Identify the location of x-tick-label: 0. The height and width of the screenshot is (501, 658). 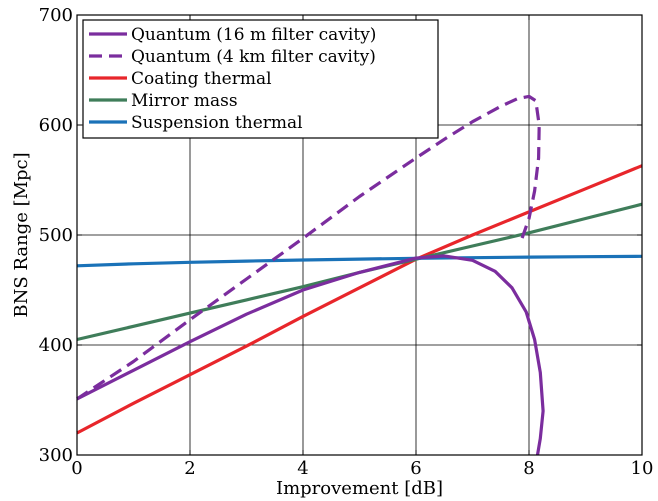
(76, 468).